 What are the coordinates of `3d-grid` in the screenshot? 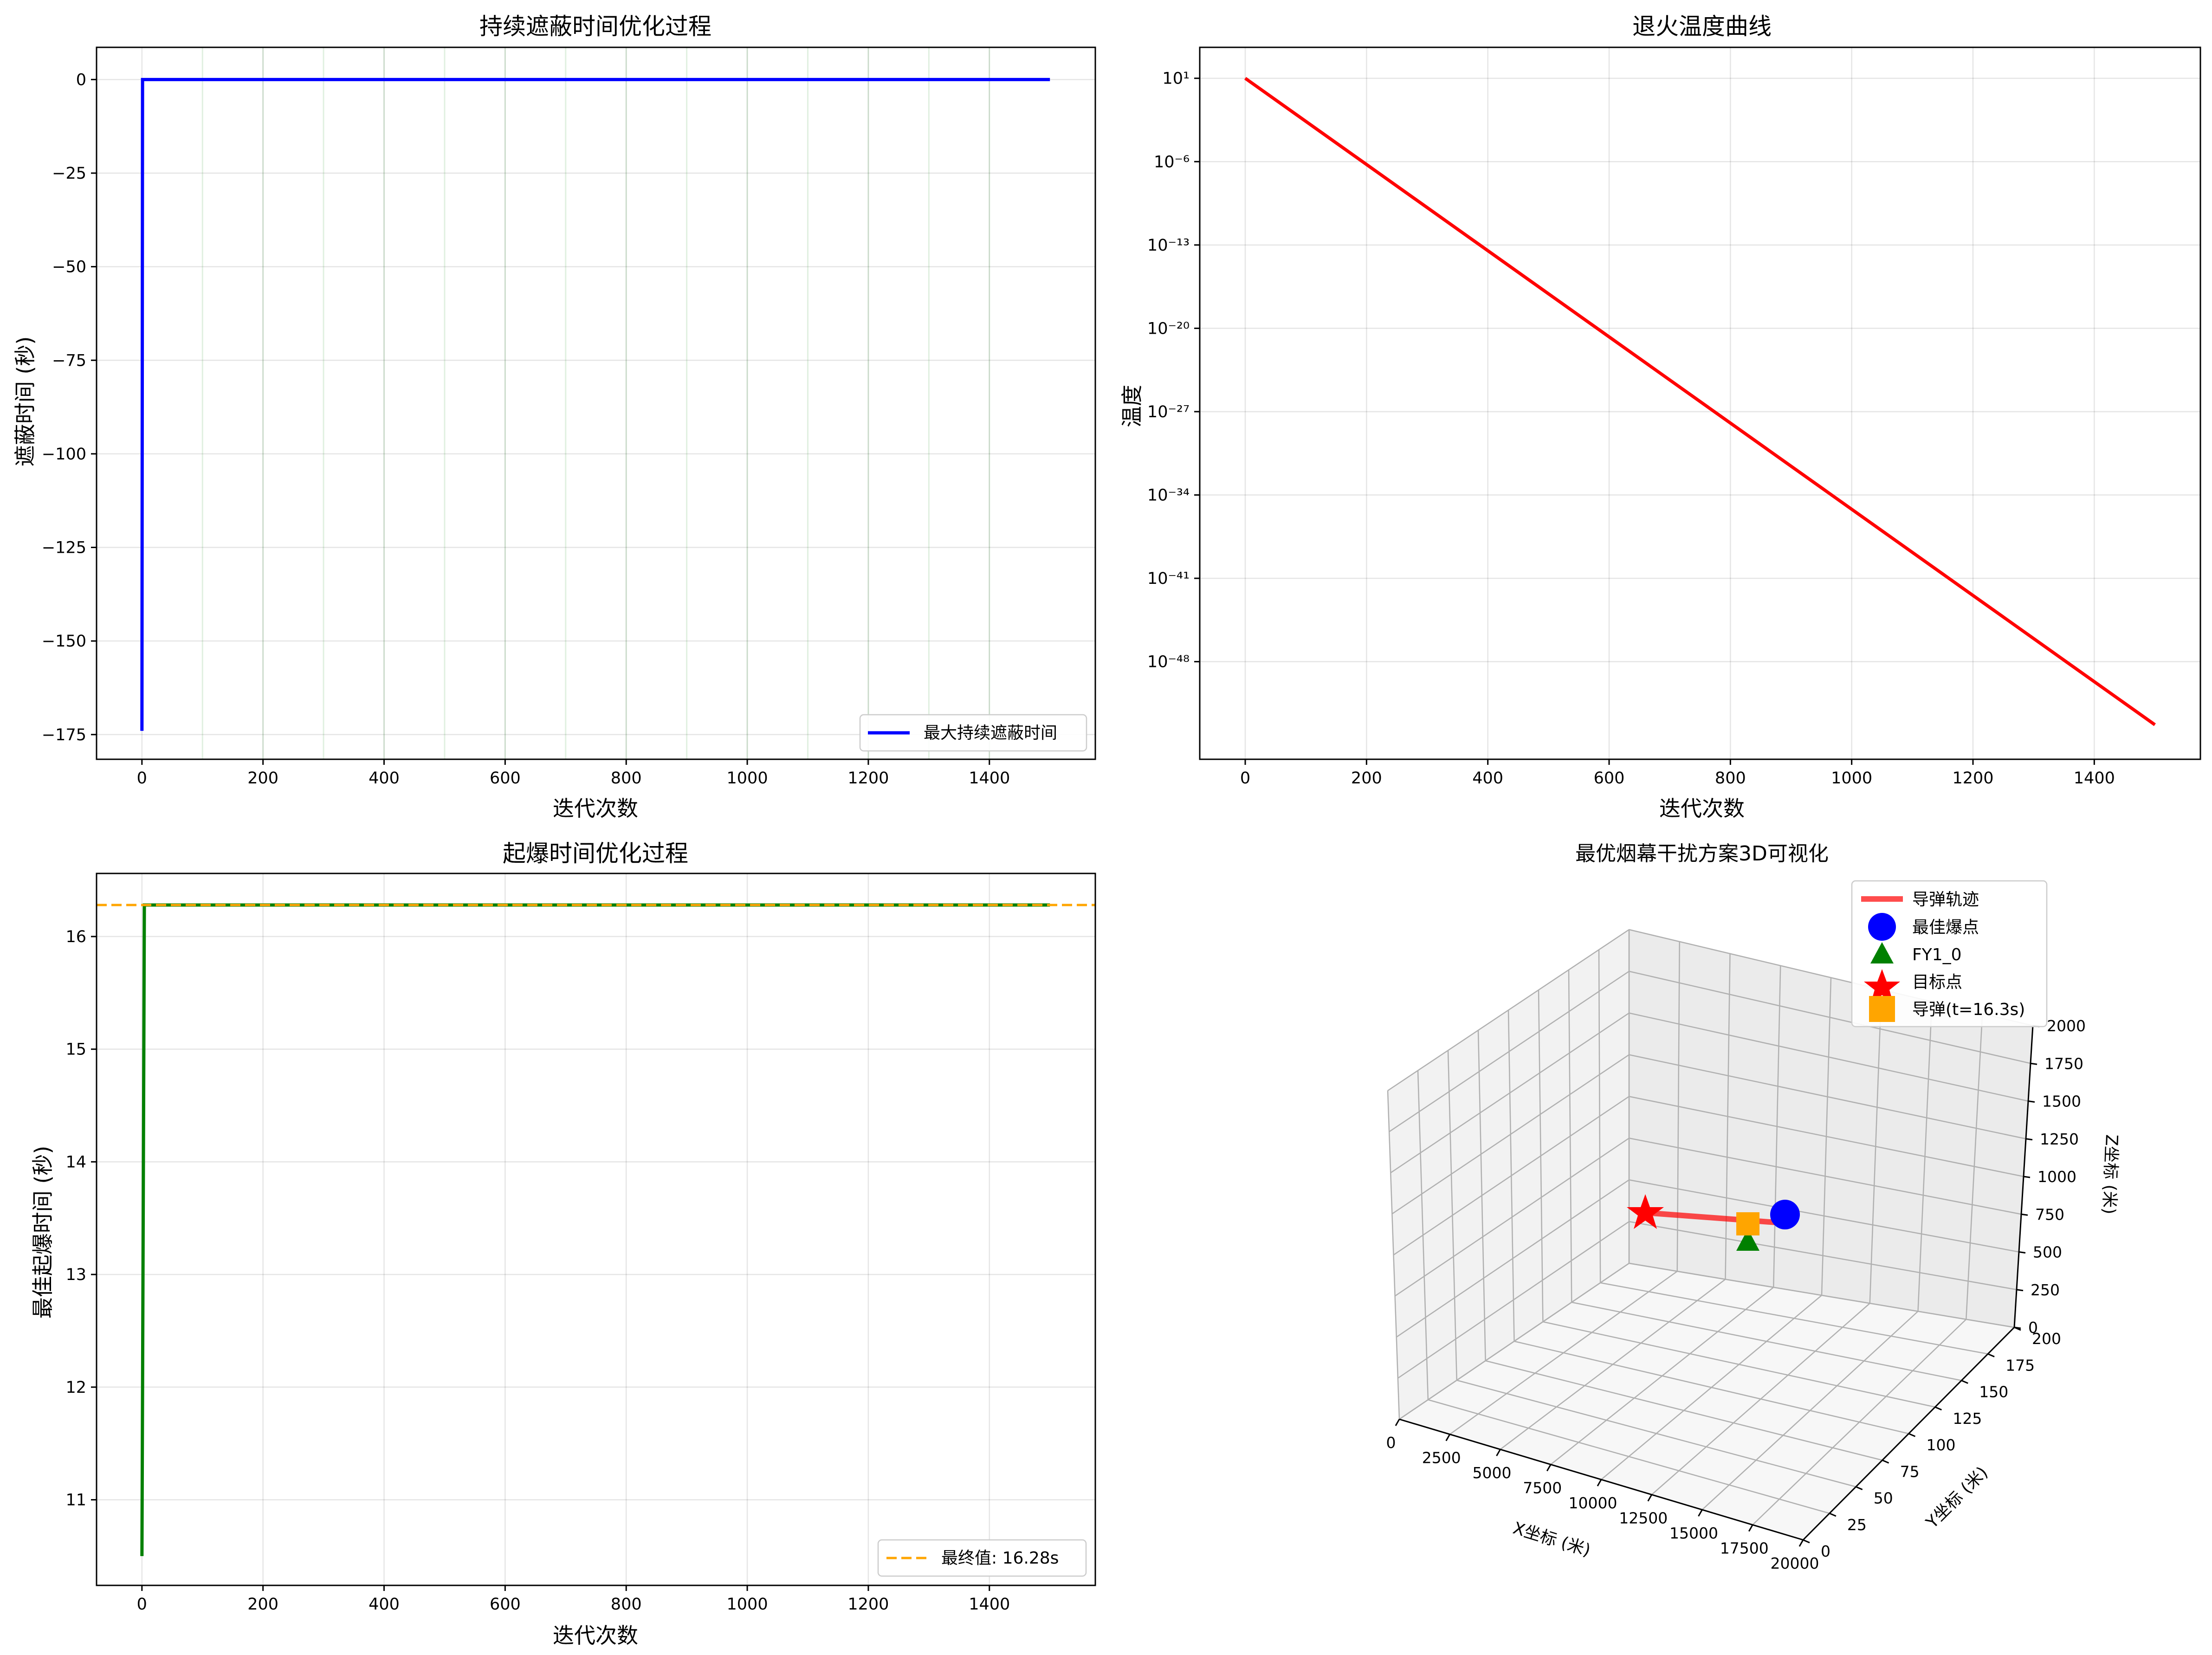 It's located at (1710, 1235).